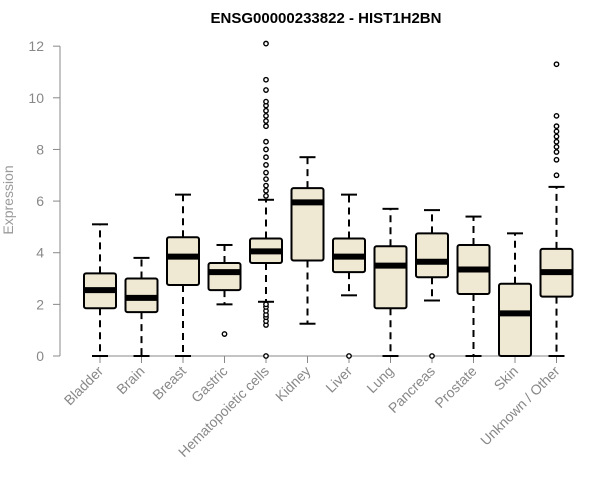  What do you see at coordinates (84, 386) in the screenshot?
I see `x-tick-label: Bladder` at bounding box center [84, 386].